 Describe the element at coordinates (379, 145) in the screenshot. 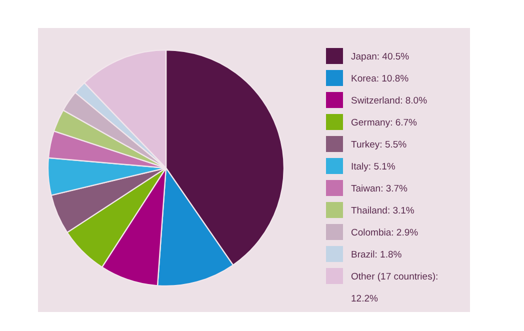

I see `legend-label: Turkey: 5.5%` at that location.